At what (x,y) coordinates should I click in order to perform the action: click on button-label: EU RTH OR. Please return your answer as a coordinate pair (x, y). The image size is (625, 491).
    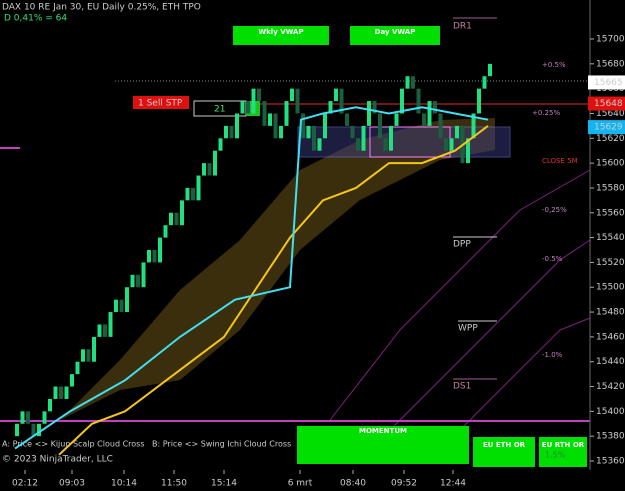
    Looking at the image, I should click on (563, 445).